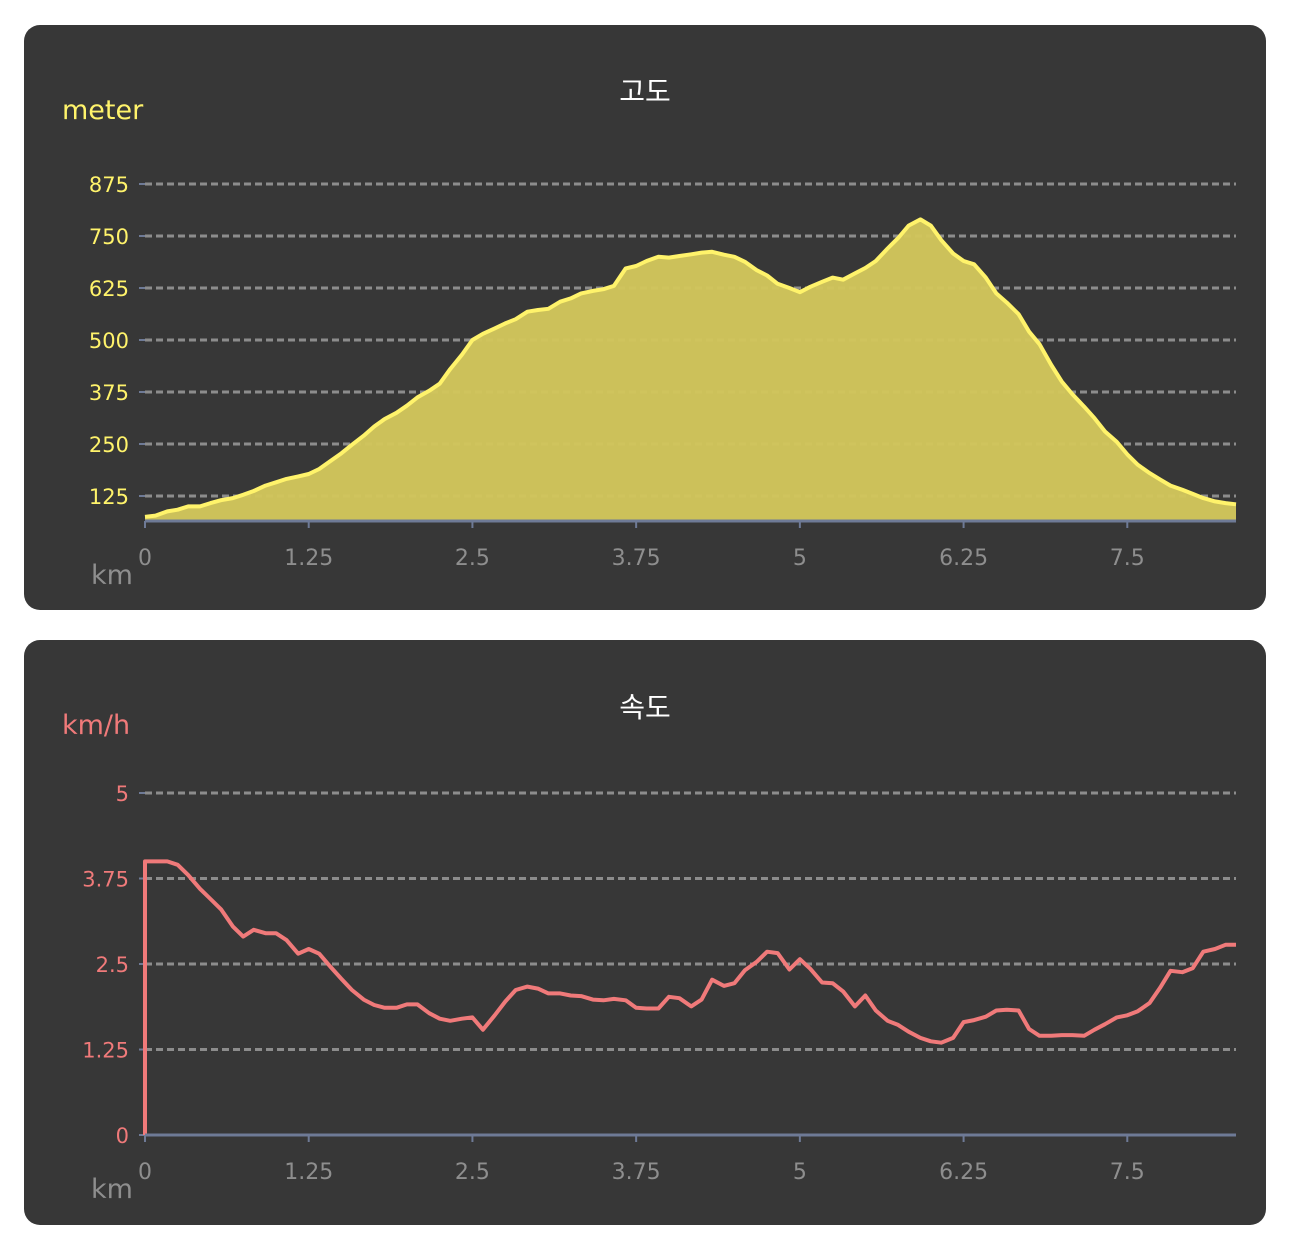 The image size is (1290, 1241). Describe the element at coordinates (96, 725) in the screenshot. I see `y-axis-unit-label: km/h` at that location.